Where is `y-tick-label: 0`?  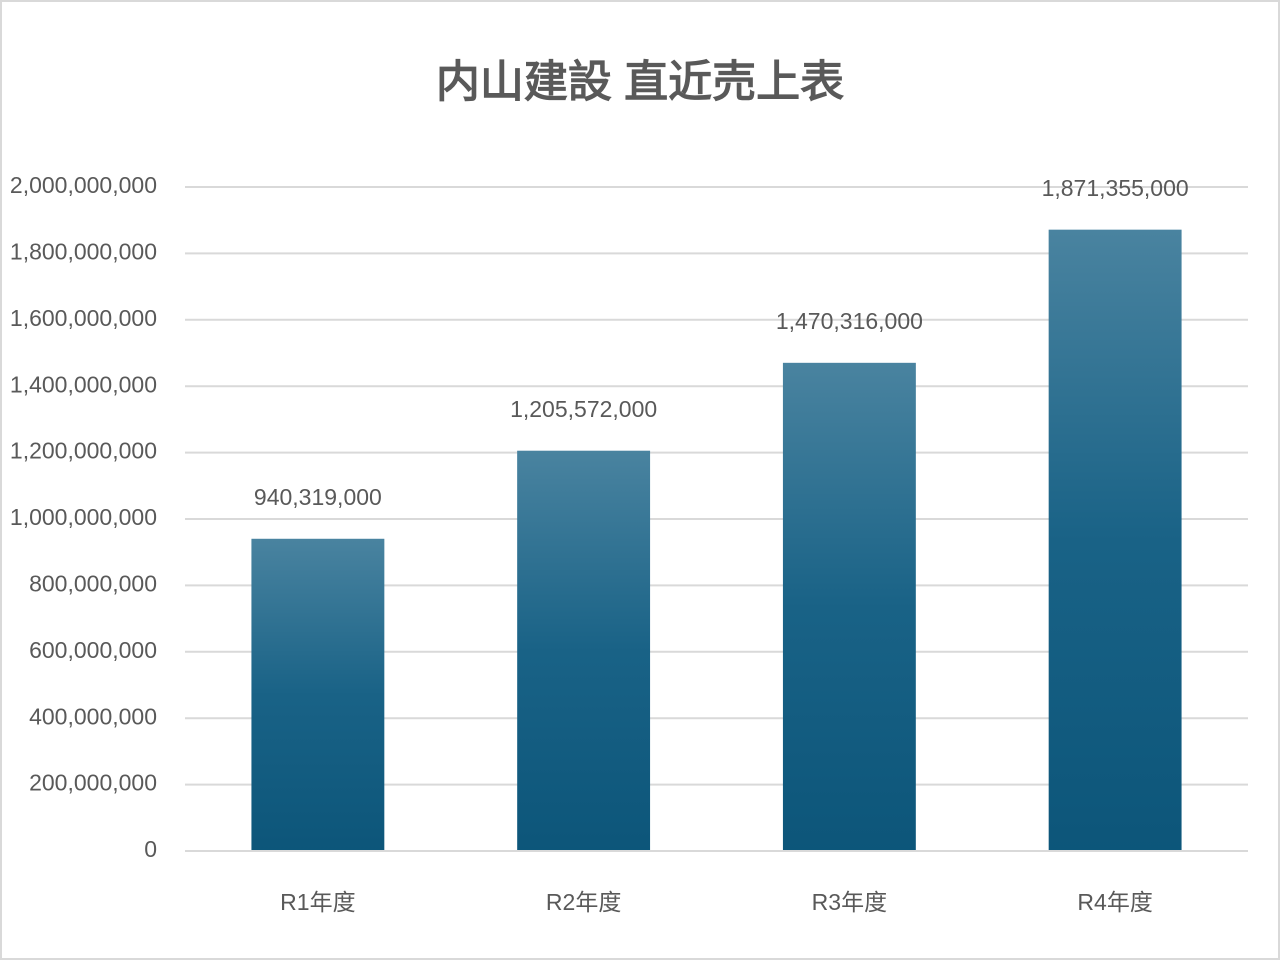
y-tick-label: 0 is located at coordinates (150, 849).